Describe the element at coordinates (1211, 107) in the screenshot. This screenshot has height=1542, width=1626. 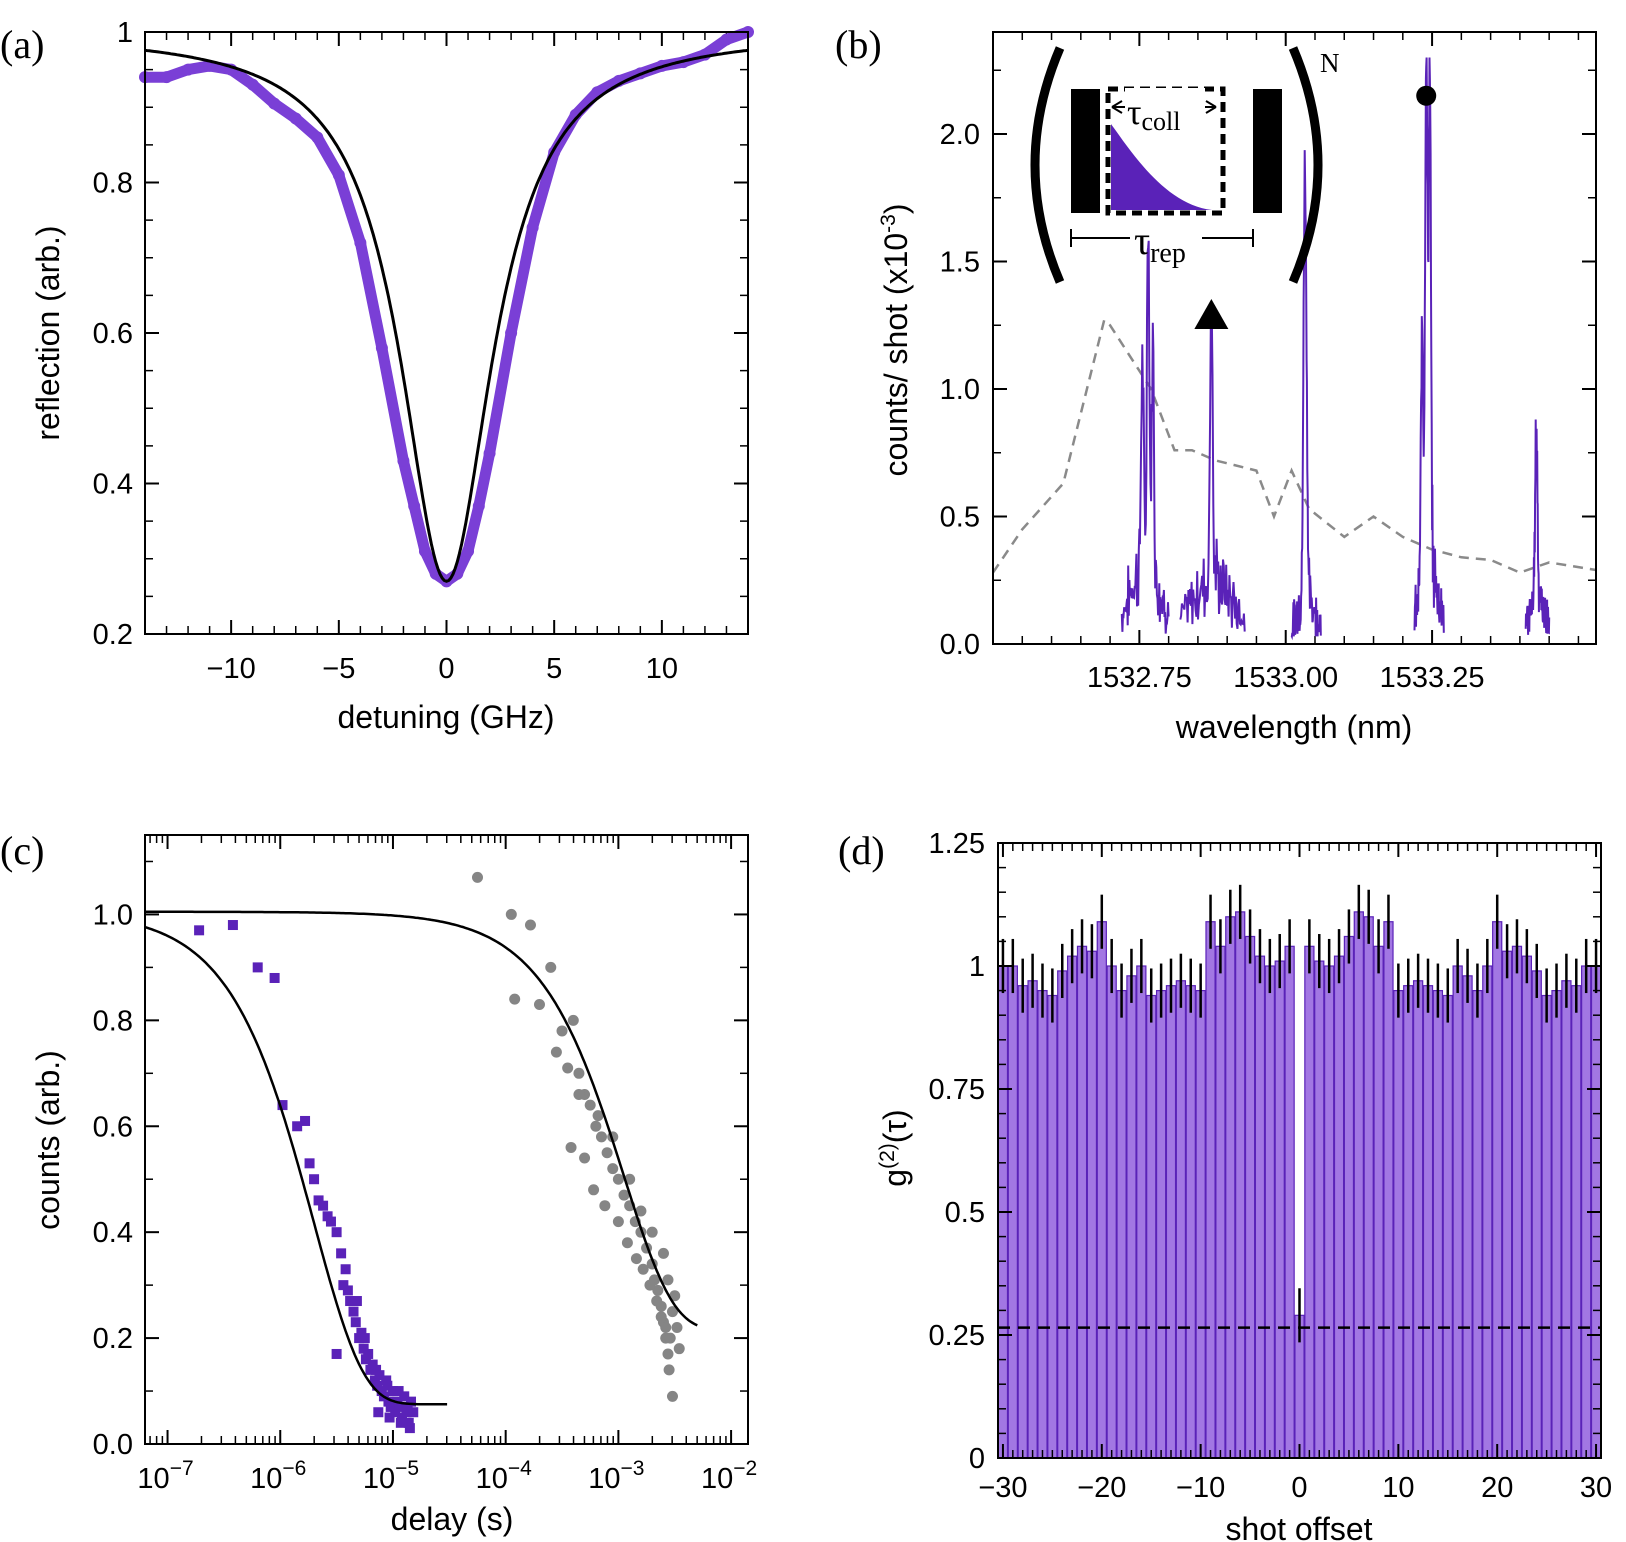
I see `inset-tau-coll-arrowhead-right` at that location.